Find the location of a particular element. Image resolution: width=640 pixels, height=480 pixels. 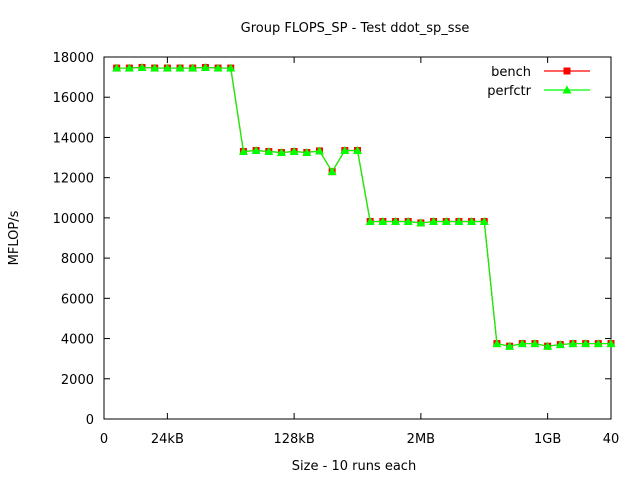

x-tick-label: 24kB is located at coordinates (167, 439).